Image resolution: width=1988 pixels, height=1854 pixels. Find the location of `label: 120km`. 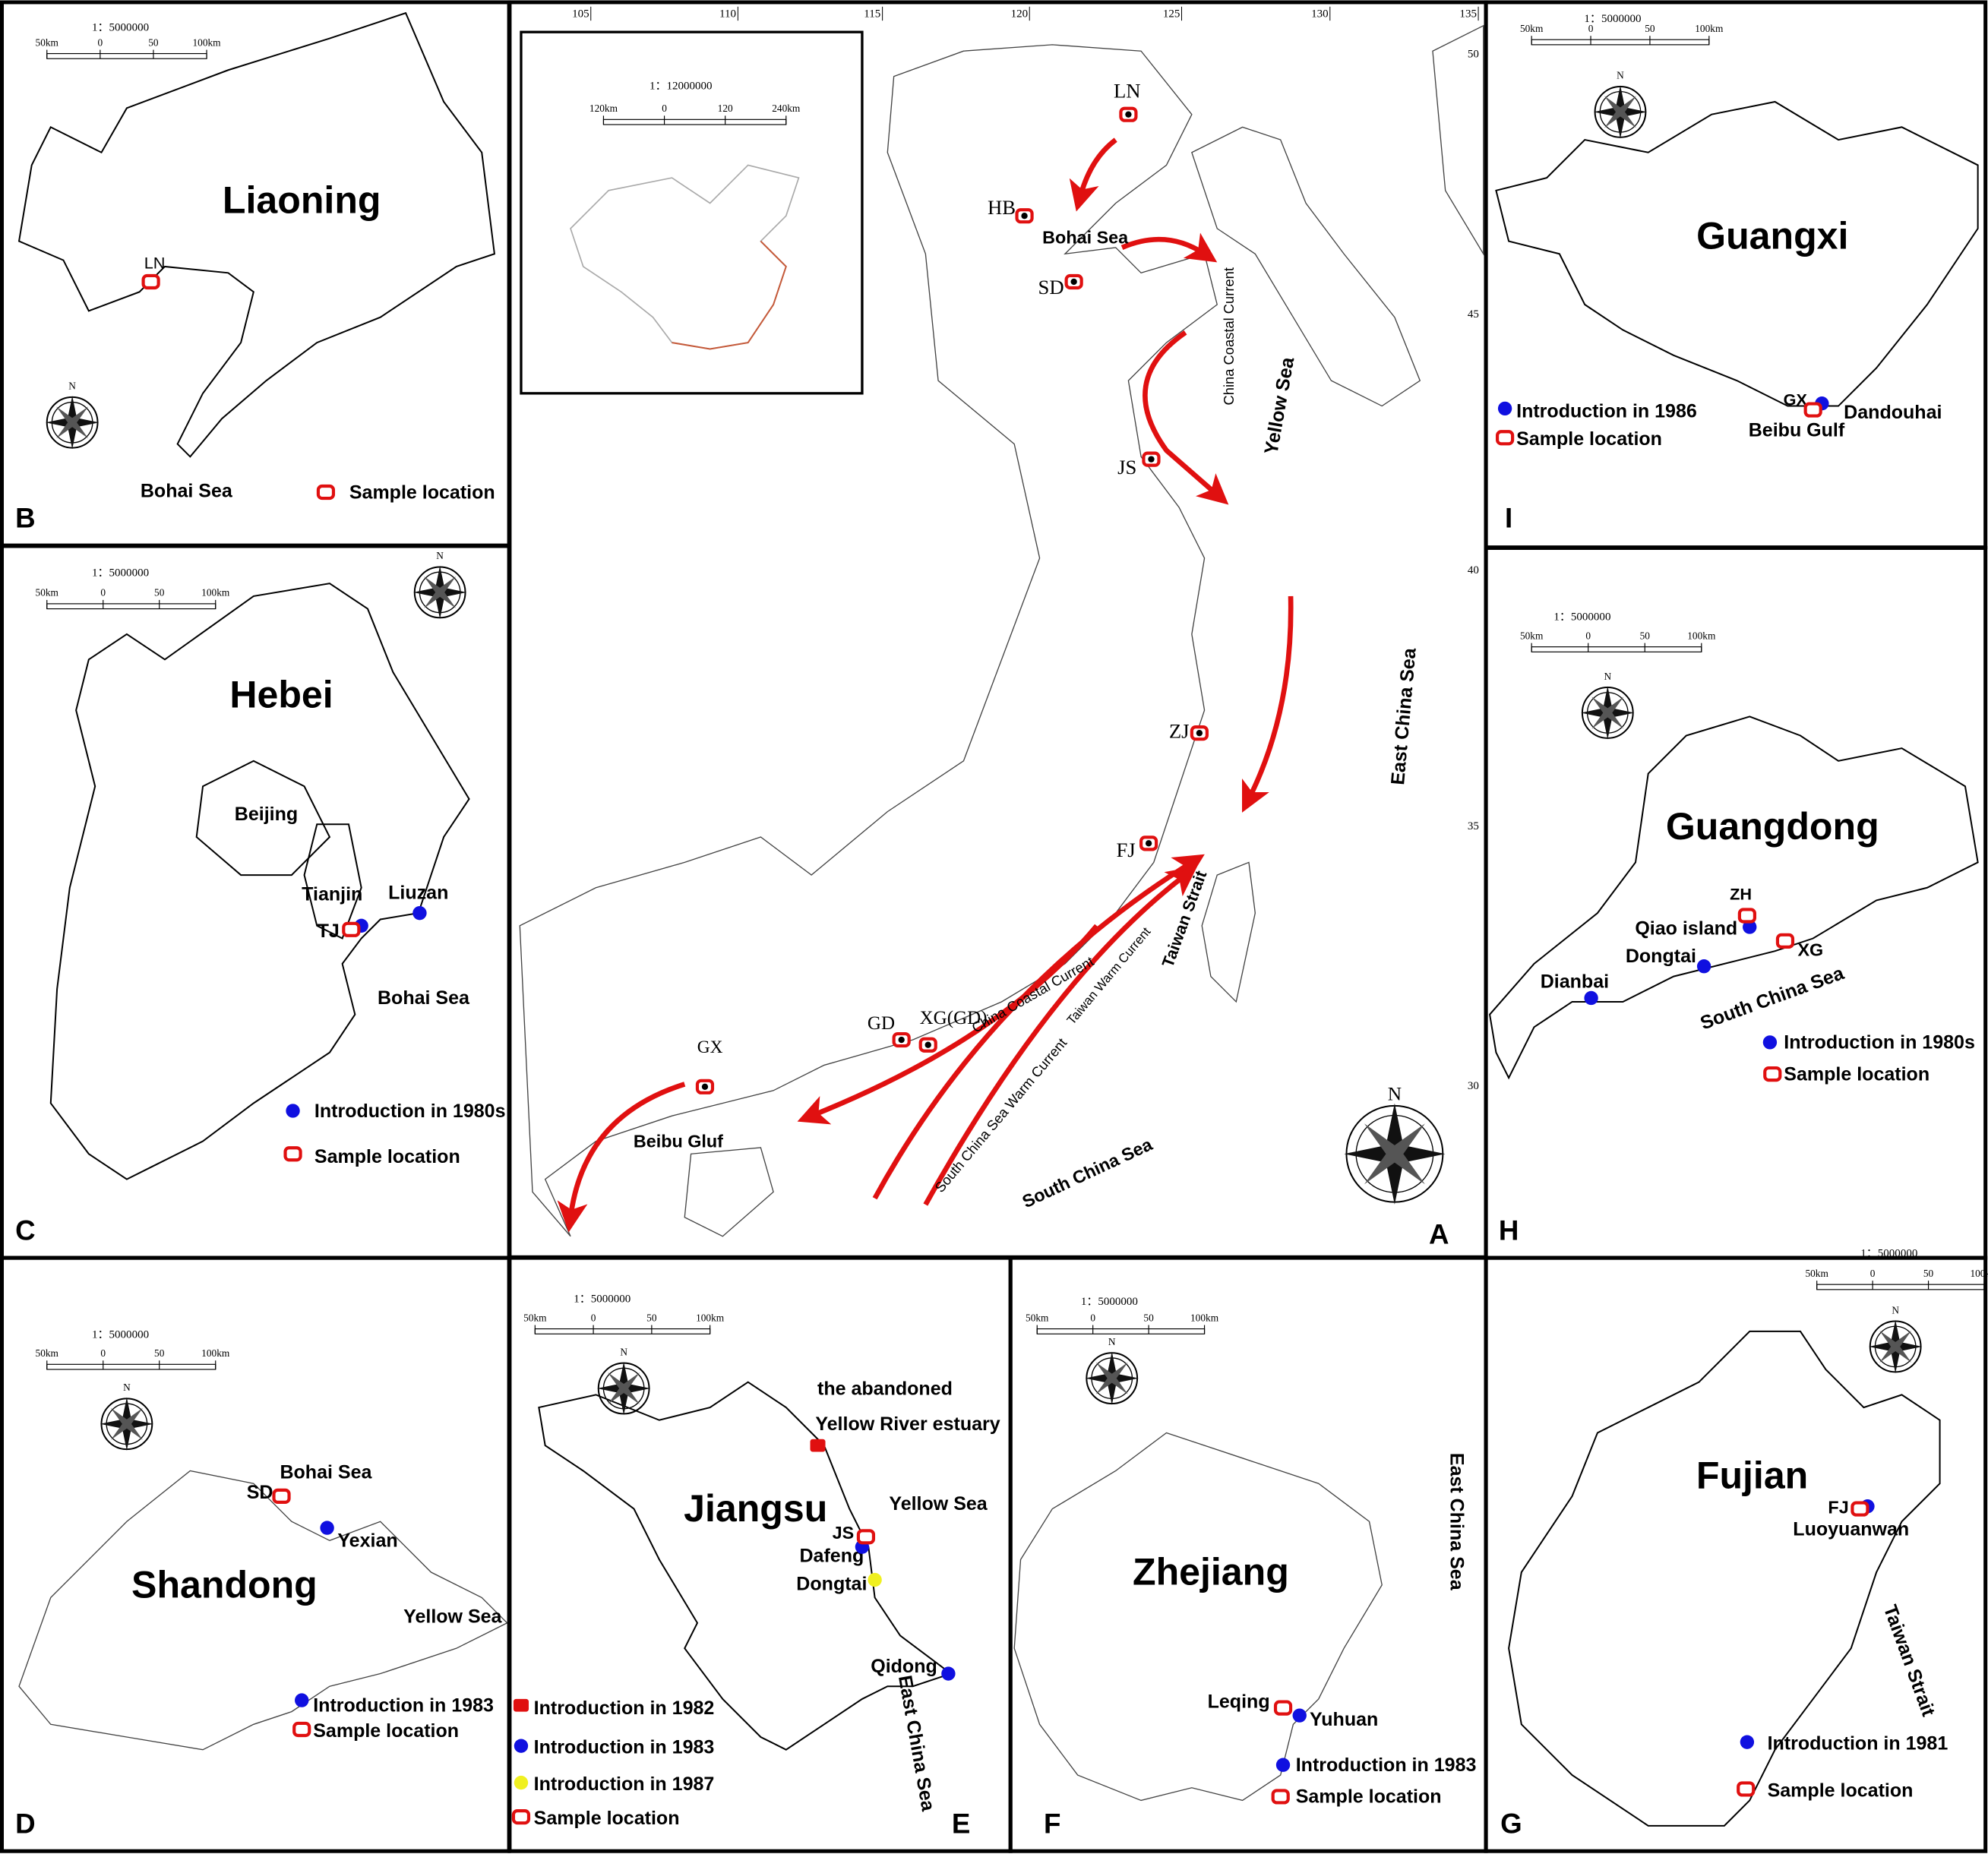

label: 120km is located at coordinates (604, 109).